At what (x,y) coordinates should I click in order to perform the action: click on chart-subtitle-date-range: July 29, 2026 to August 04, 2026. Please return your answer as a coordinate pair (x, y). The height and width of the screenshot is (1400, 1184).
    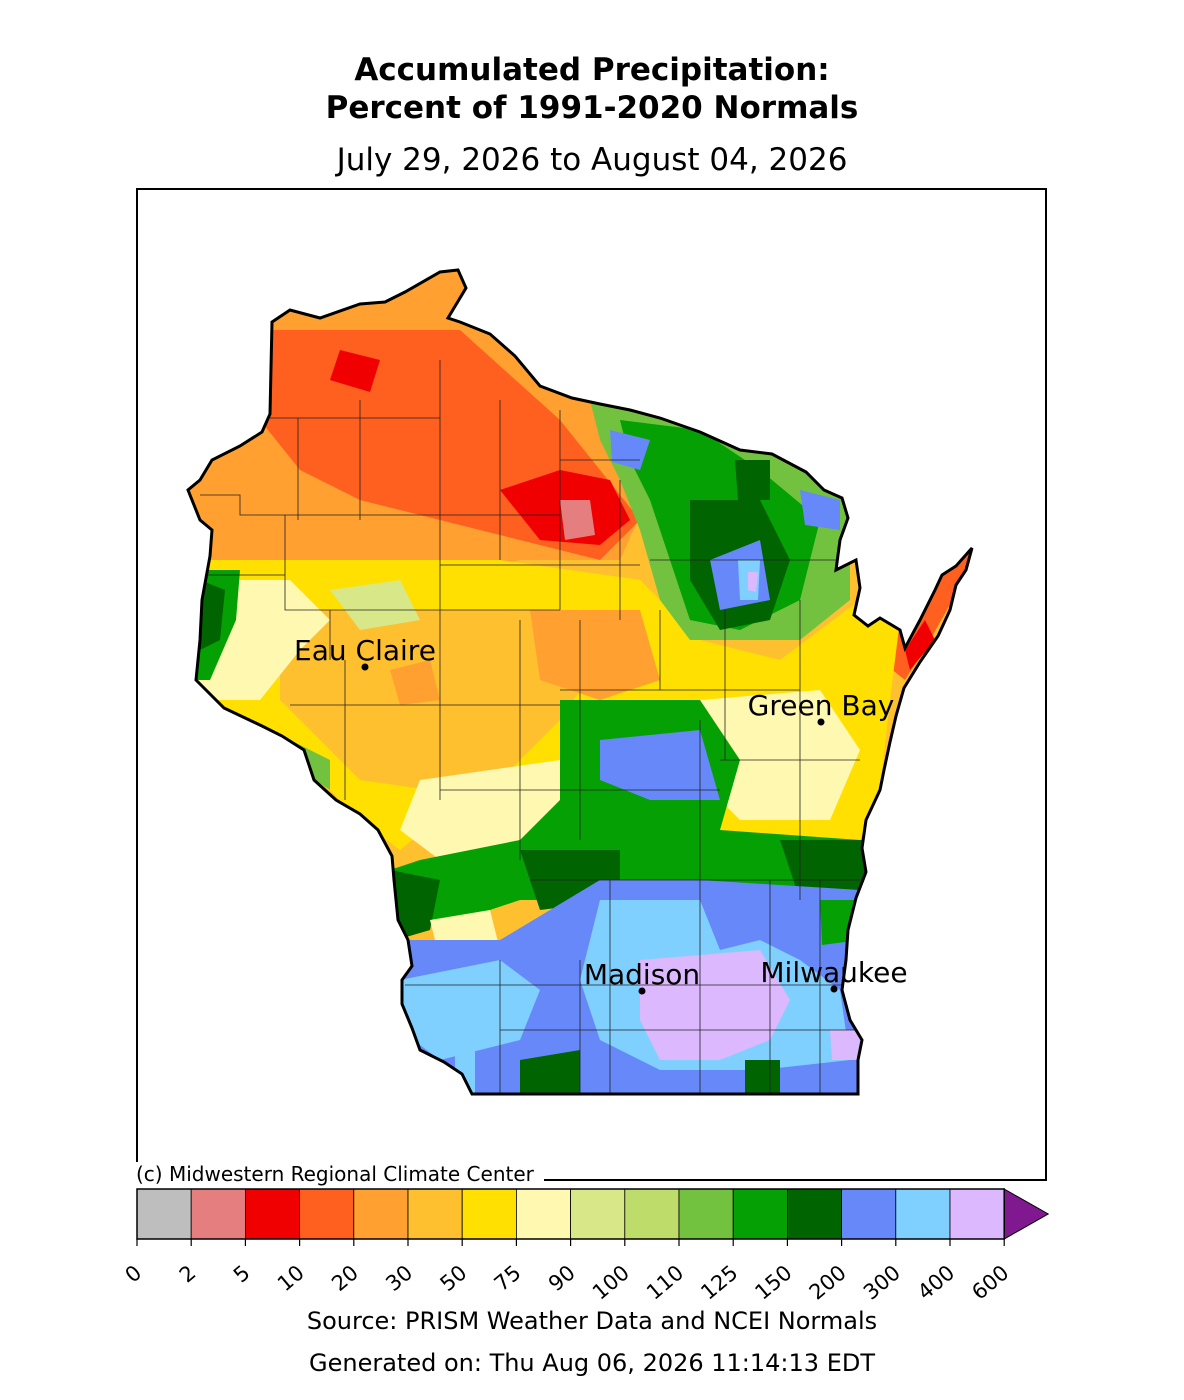
    Looking at the image, I should click on (592, 160).